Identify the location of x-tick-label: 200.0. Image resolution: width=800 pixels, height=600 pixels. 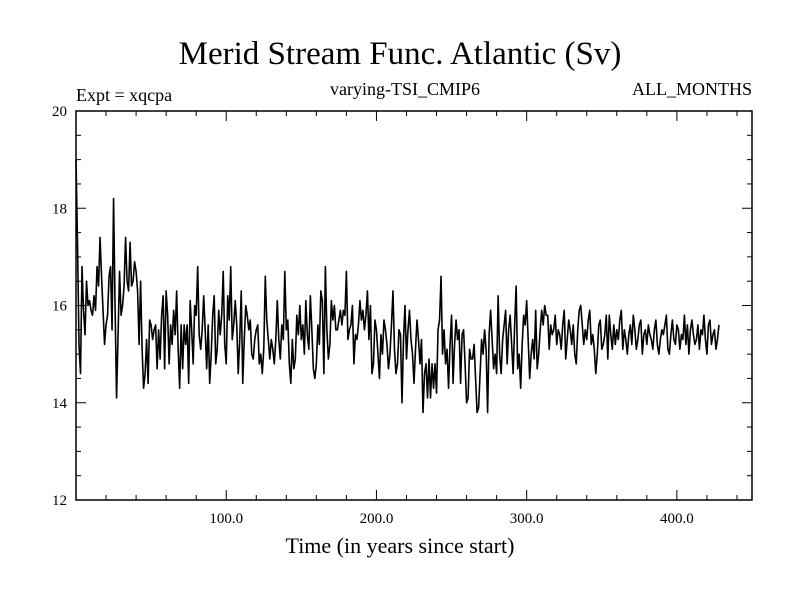
(377, 519).